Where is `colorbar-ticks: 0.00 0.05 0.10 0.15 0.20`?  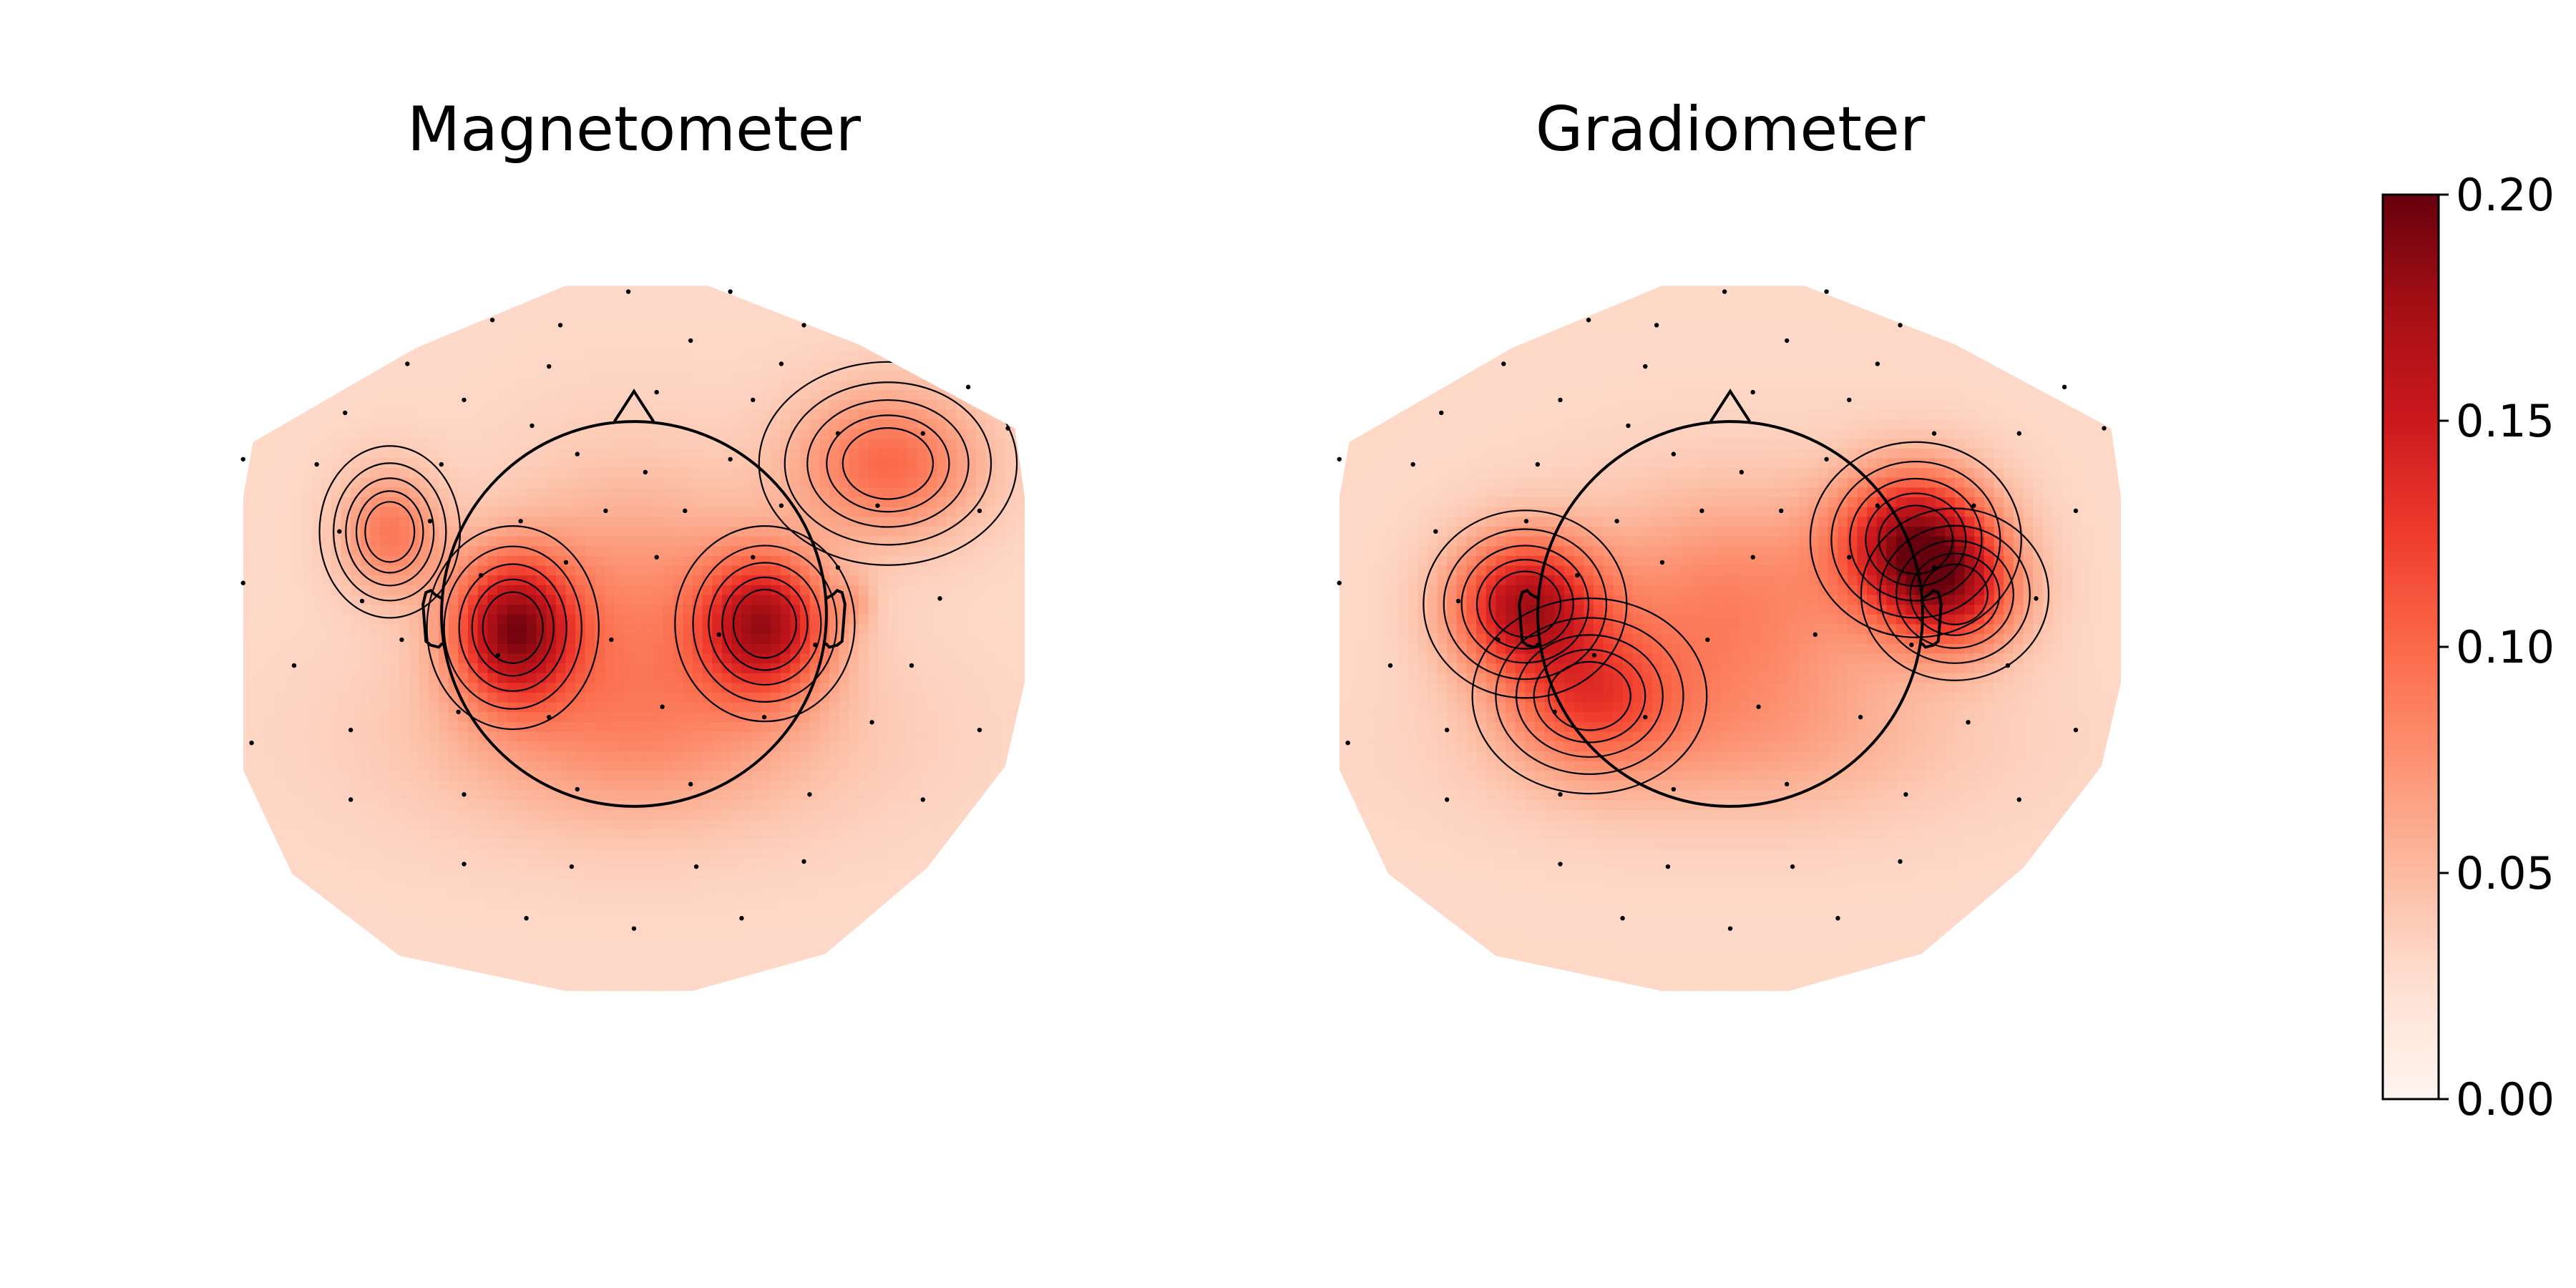 colorbar-ticks: 0.00 0.05 0.10 0.15 0.20 is located at coordinates (2497, 647).